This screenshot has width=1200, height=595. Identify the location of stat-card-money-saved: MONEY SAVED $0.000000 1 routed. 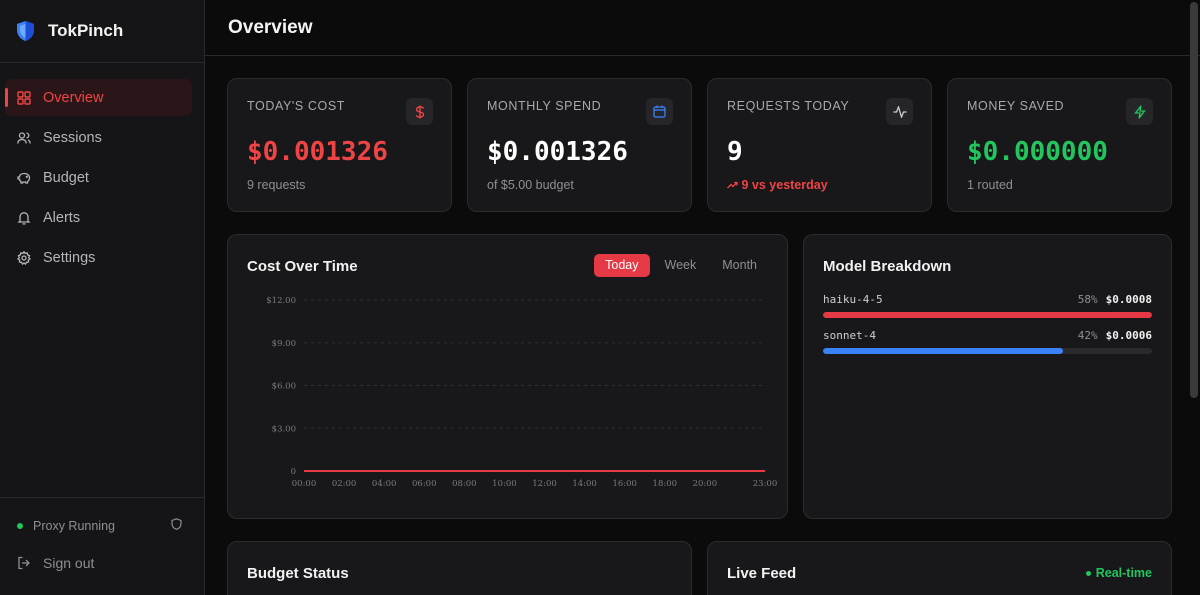
(1059, 145).